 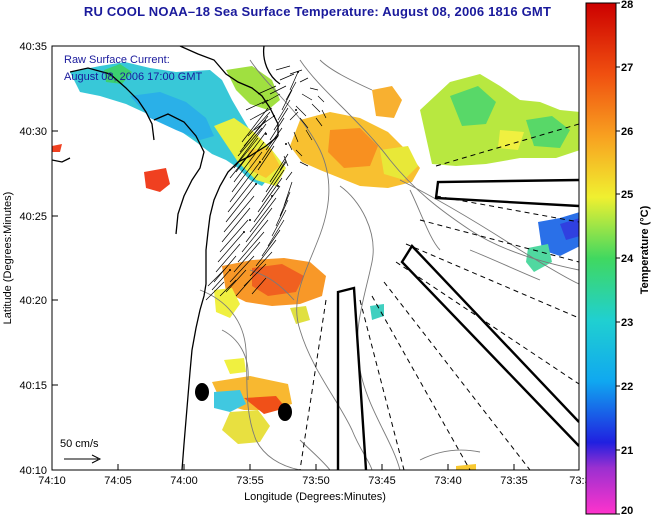 I want to click on x-tick-label: 73:35, so click(x=514, y=481).